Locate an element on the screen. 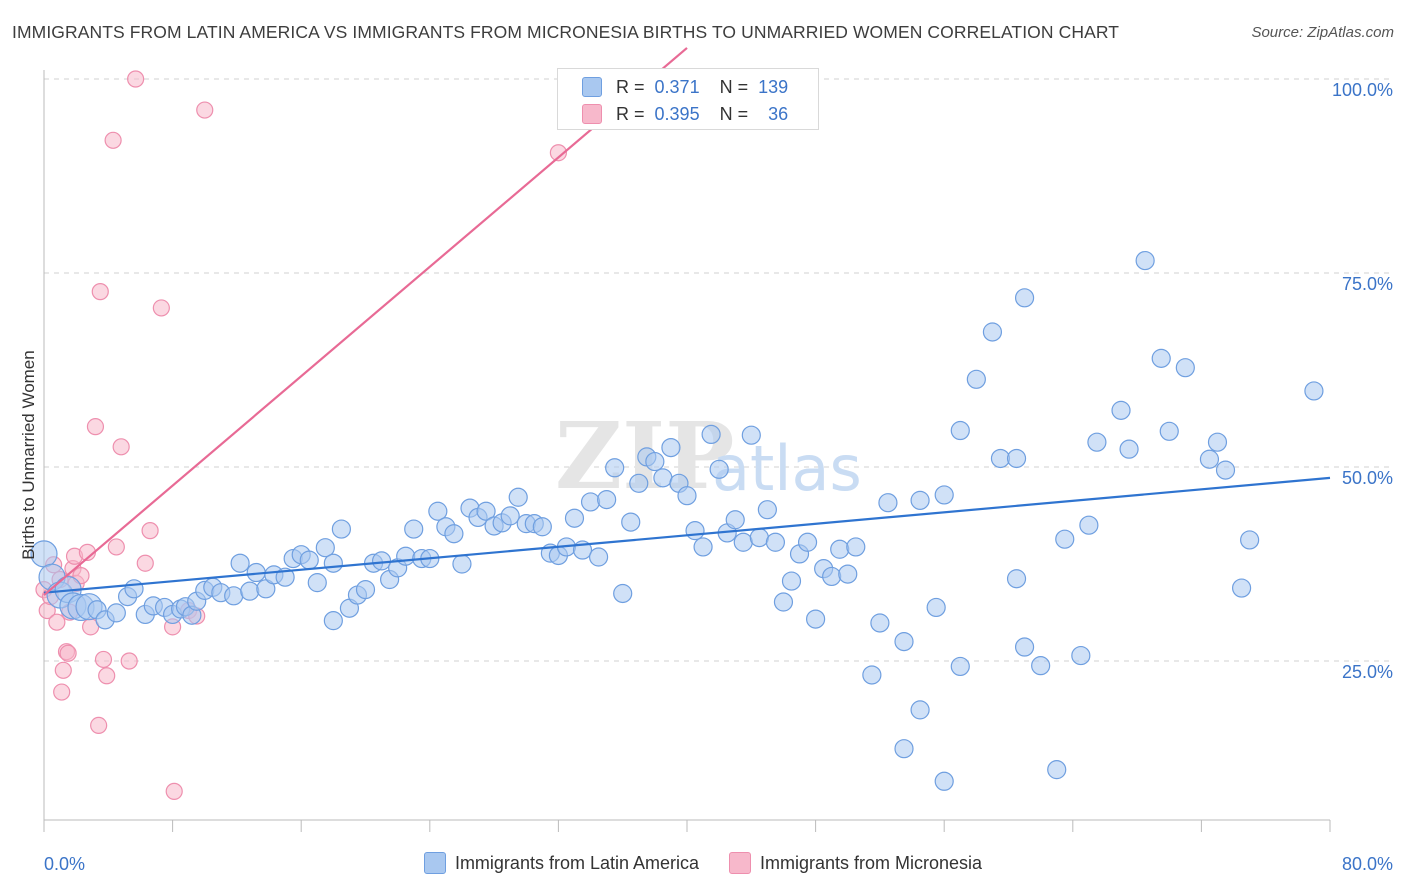 Image resolution: width=1406 pixels, height=892 pixels. stats-n-value: 36 is located at coordinates (778, 113).